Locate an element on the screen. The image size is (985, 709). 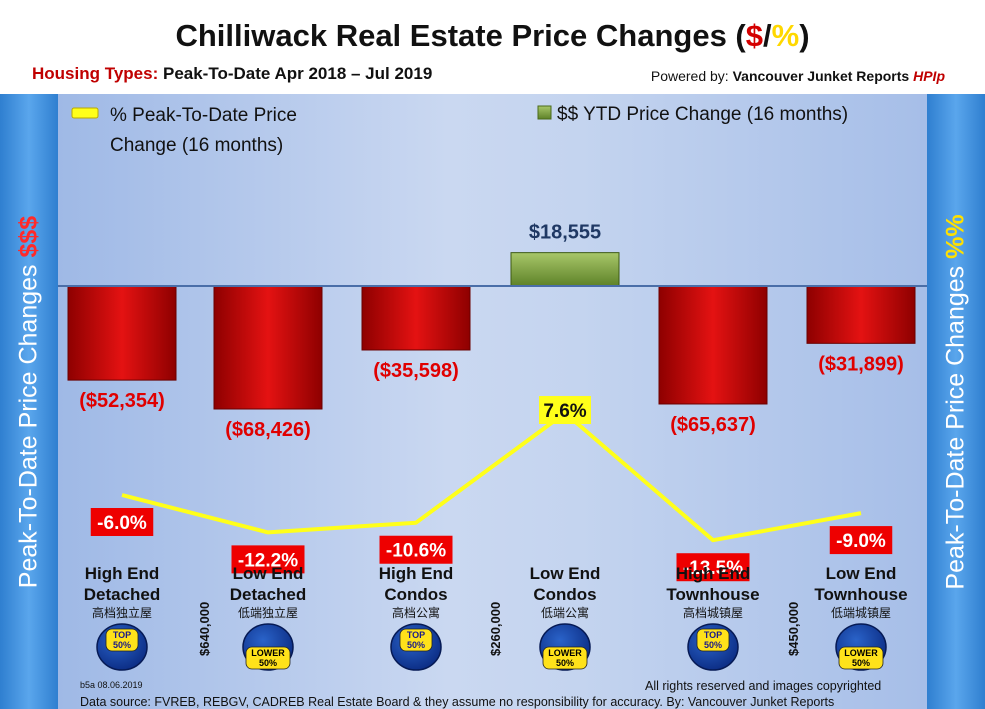
badge-line2-4: 50% is located at coordinates (713, 645).